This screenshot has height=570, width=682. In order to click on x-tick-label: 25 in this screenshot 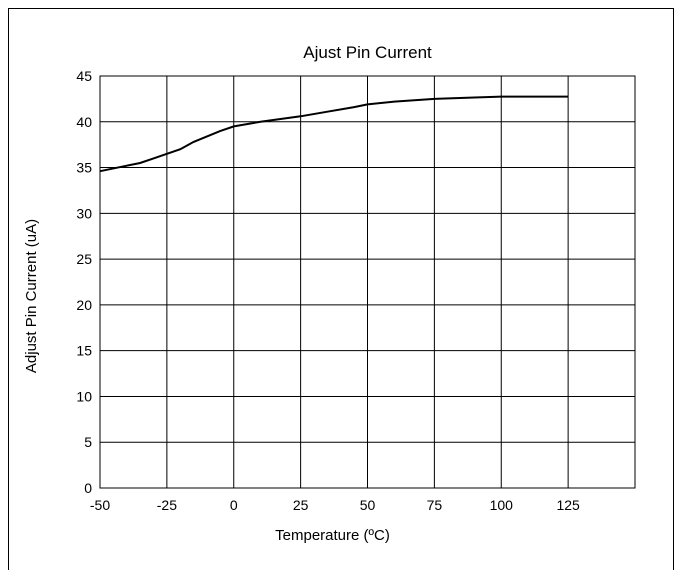, I will do `click(301, 505)`.